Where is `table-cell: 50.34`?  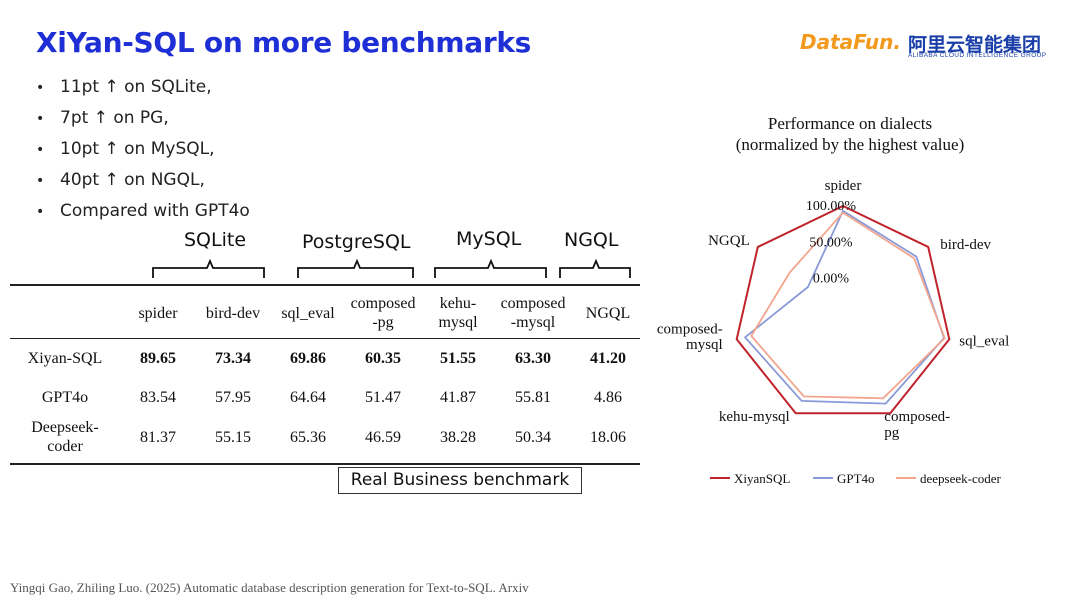 table-cell: 50.34 is located at coordinates (533, 437).